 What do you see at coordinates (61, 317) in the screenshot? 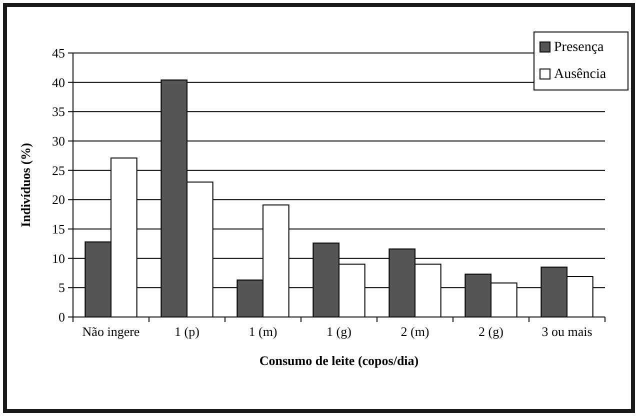
I see `y-tick-label: 0` at bounding box center [61, 317].